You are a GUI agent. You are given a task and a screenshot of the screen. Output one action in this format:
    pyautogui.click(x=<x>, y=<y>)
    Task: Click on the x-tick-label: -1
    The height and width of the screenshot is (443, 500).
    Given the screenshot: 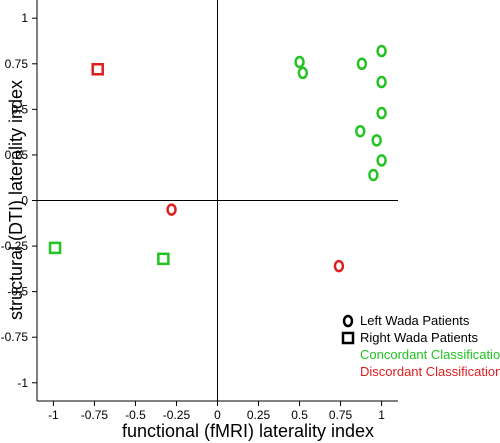 What is the action you would take?
    pyautogui.click(x=53, y=415)
    